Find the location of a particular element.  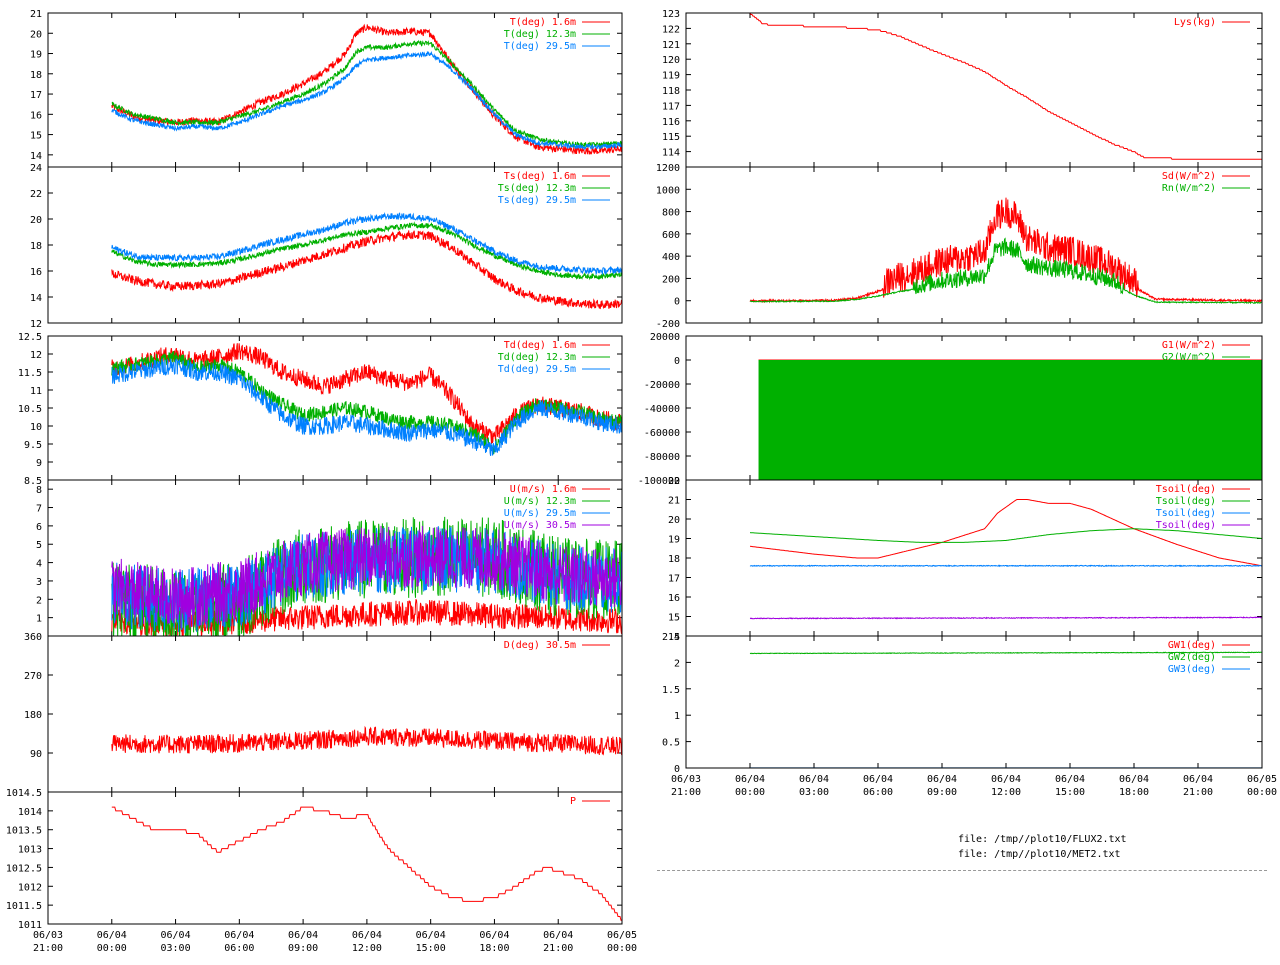

legend-label: Ts(deg) 29.5m is located at coordinates (537, 200).